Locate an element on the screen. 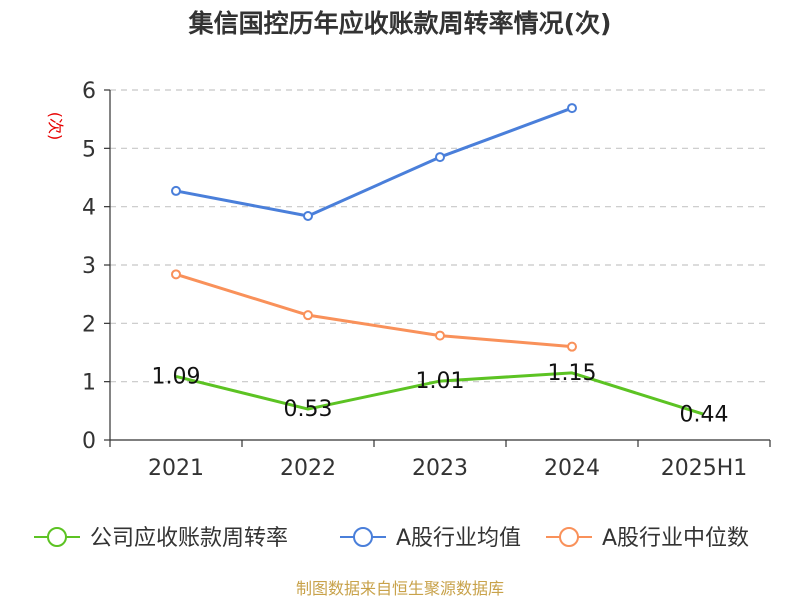  legend-label: A股行业均值 is located at coordinates (458, 538).